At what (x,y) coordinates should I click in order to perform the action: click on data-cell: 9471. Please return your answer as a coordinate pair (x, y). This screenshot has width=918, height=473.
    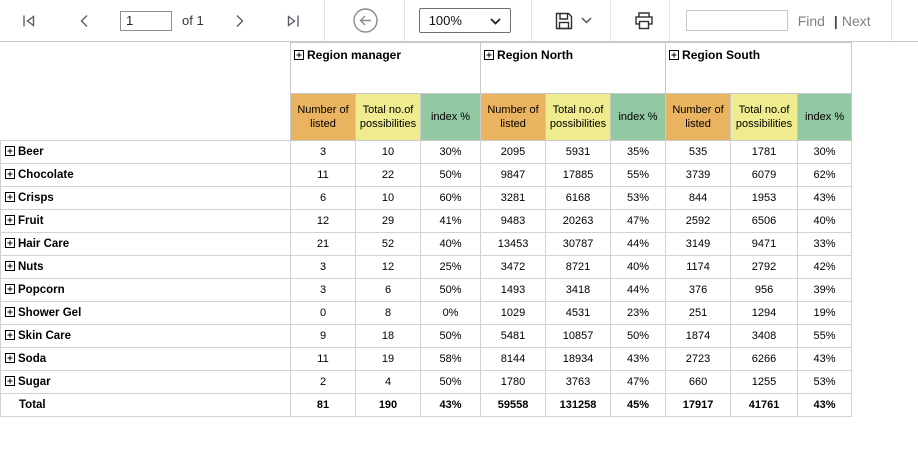
    Looking at the image, I should click on (764, 244).